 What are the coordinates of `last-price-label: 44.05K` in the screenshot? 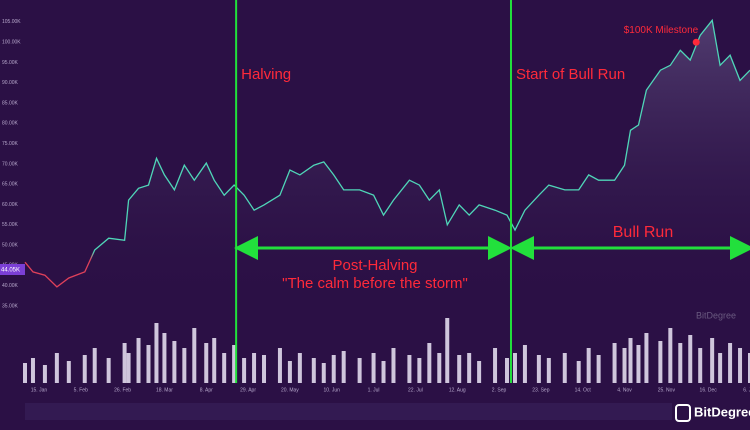 It's located at (10, 271).